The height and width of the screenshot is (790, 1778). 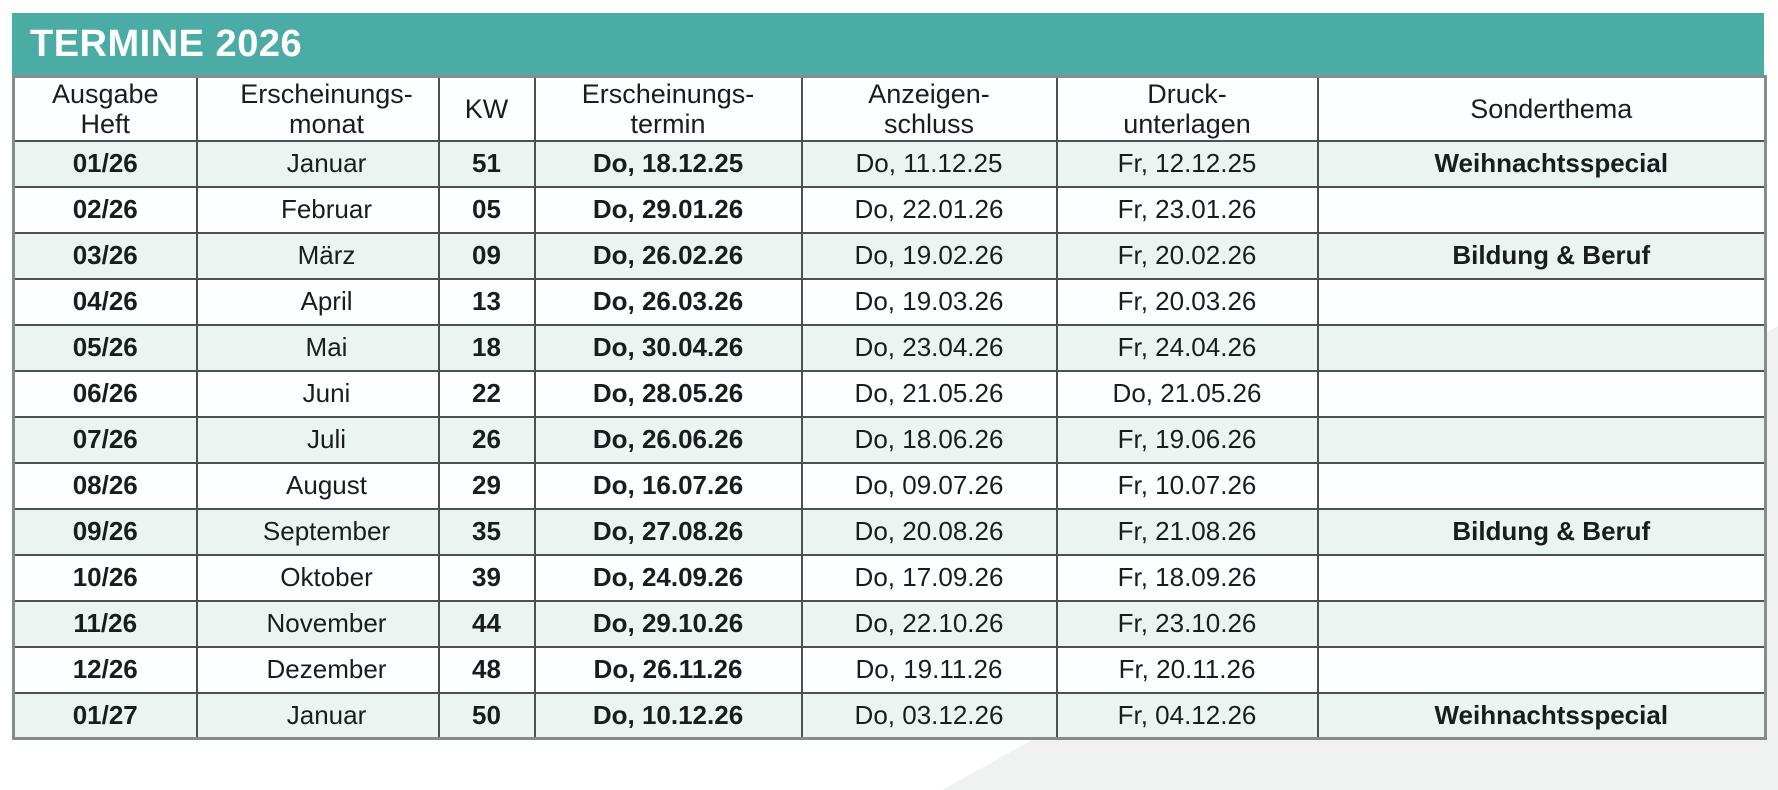 What do you see at coordinates (486, 209) in the screenshot?
I see `cell-kw: 05` at bounding box center [486, 209].